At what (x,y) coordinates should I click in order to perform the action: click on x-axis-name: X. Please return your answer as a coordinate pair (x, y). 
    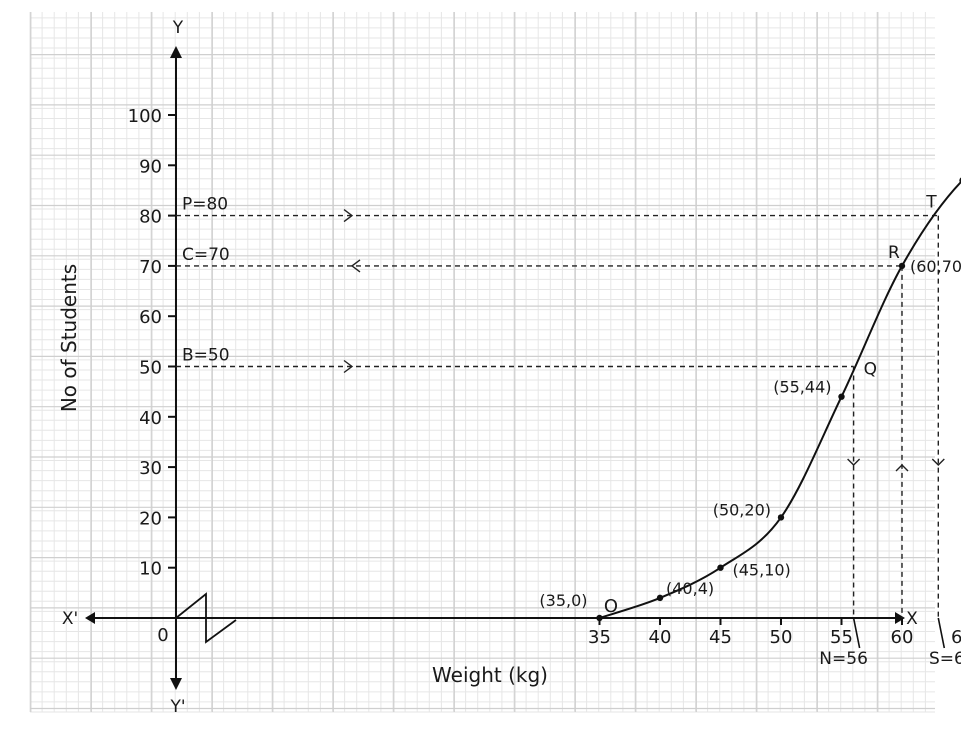
    Looking at the image, I should click on (912, 619).